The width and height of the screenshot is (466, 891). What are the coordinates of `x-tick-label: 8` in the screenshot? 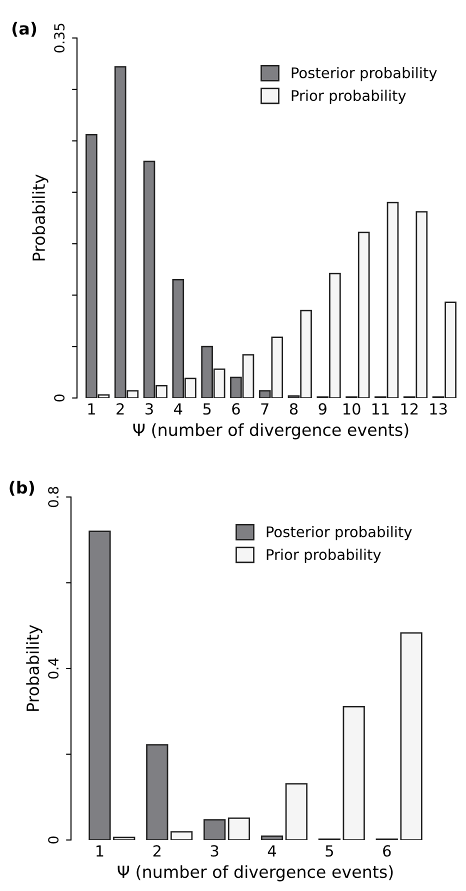 It's located at (294, 409).